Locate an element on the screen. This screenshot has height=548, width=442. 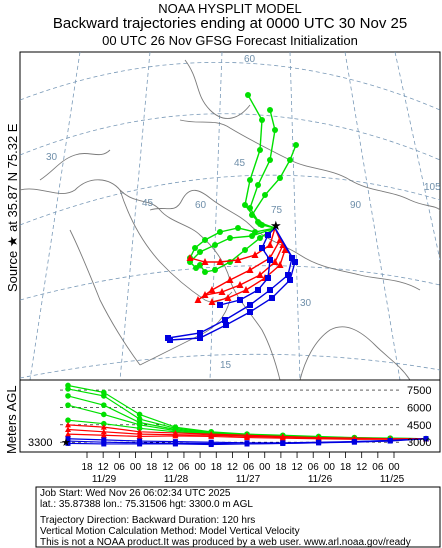
lon-label-75: 75 is located at coordinates (277, 210).